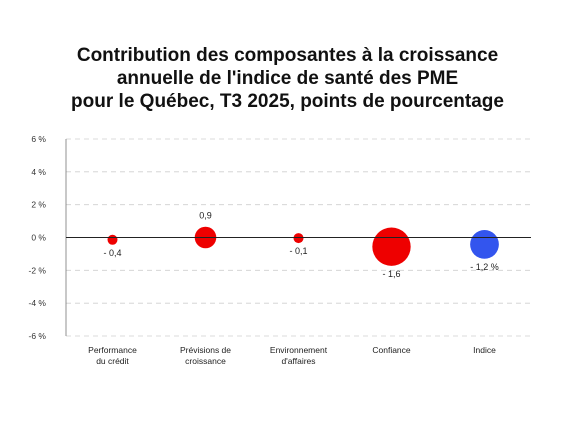  Describe the element at coordinates (205, 361) in the screenshot. I see `x-category-label: croissance` at that location.